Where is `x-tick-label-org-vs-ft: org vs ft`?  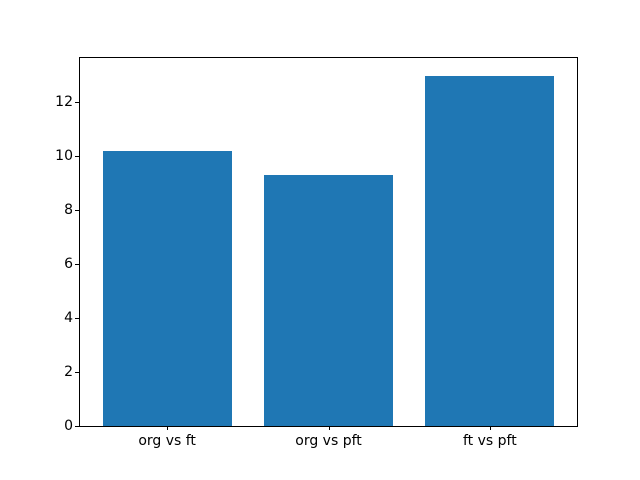 x-tick-label-org-vs-ft: org vs ft is located at coordinates (167, 441).